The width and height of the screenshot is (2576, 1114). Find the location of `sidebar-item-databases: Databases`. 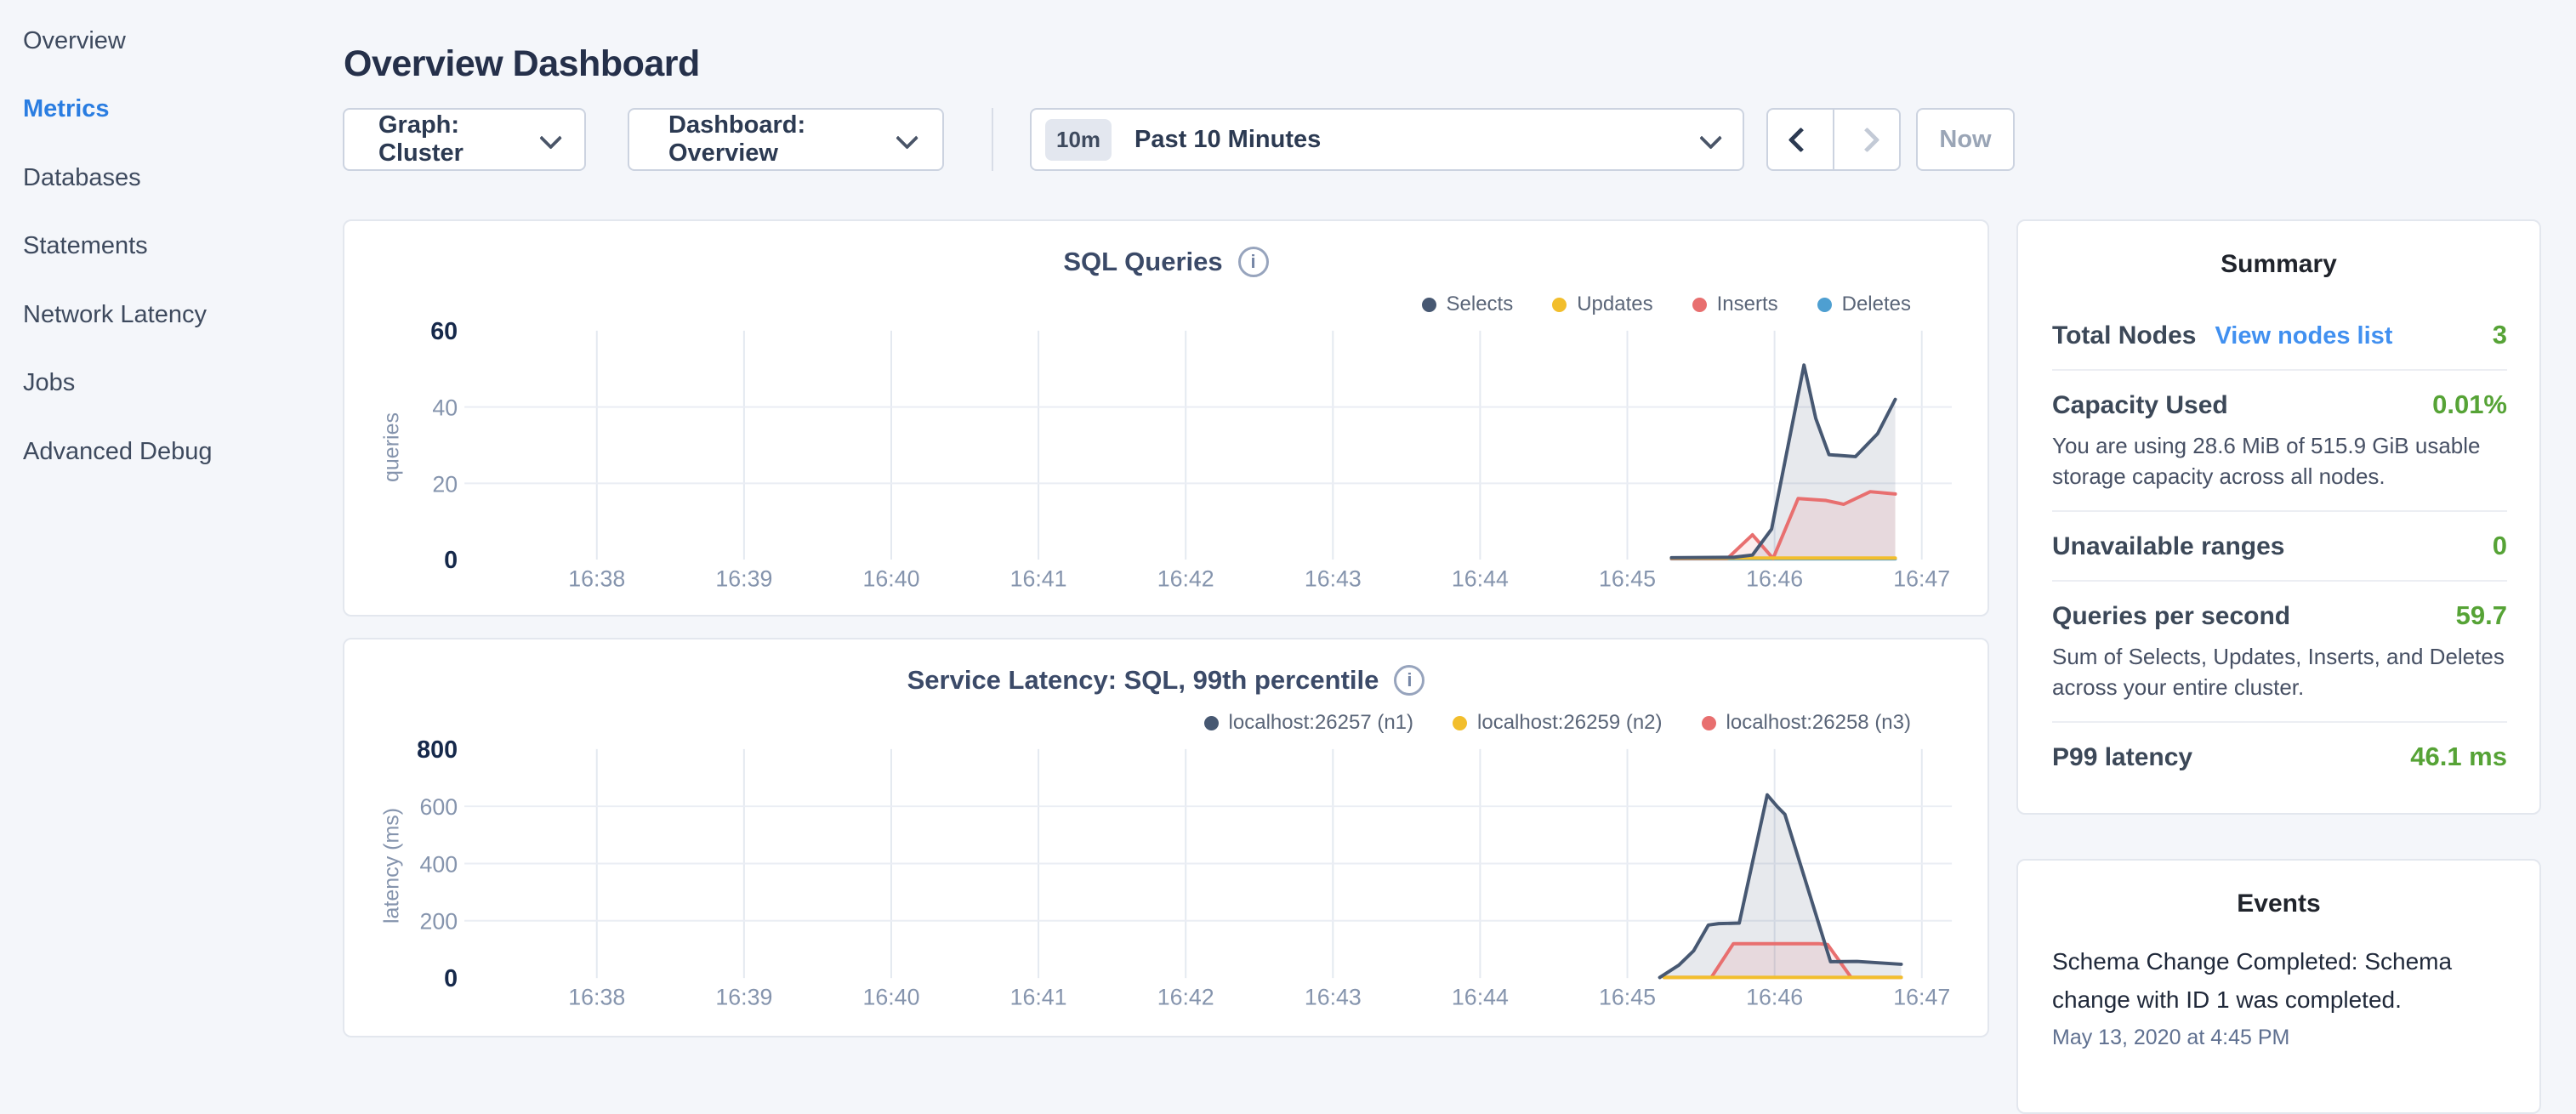

sidebar-item-databases: Databases is located at coordinates (82, 177).